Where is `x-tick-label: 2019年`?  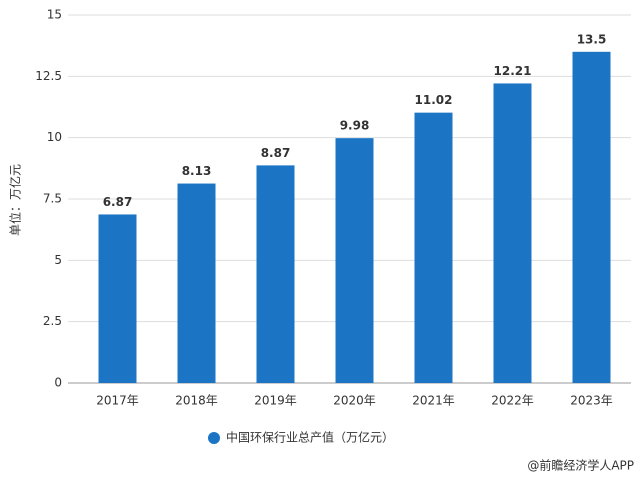 x-tick-label: 2019年 is located at coordinates (275, 401).